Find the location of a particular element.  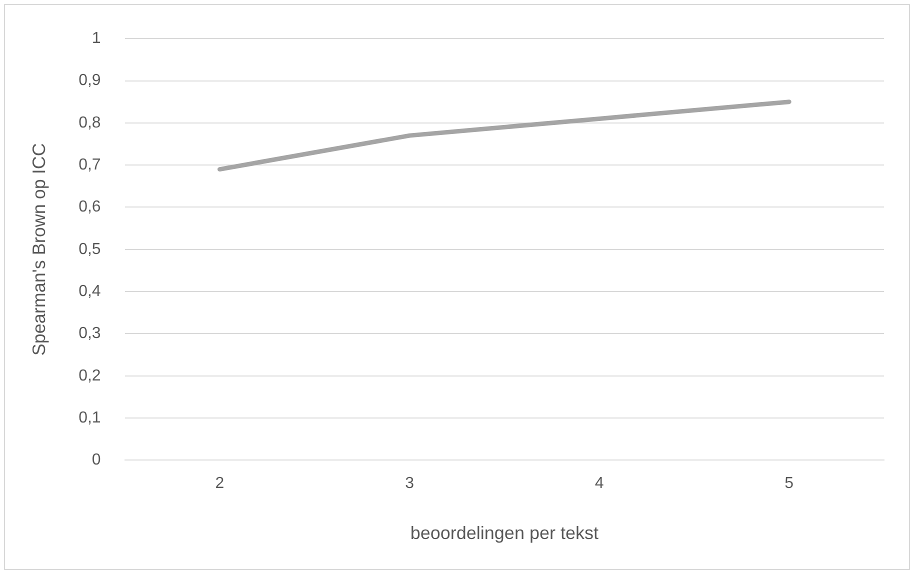

x-tick-label: 3 is located at coordinates (409, 483).